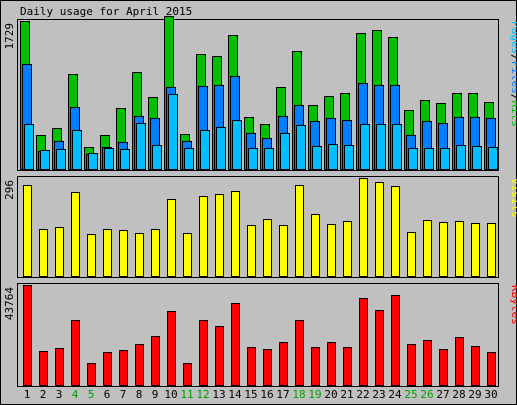  Describe the element at coordinates (395, 394) in the screenshot. I see `x-tick-label-day-24: 24` at that location.